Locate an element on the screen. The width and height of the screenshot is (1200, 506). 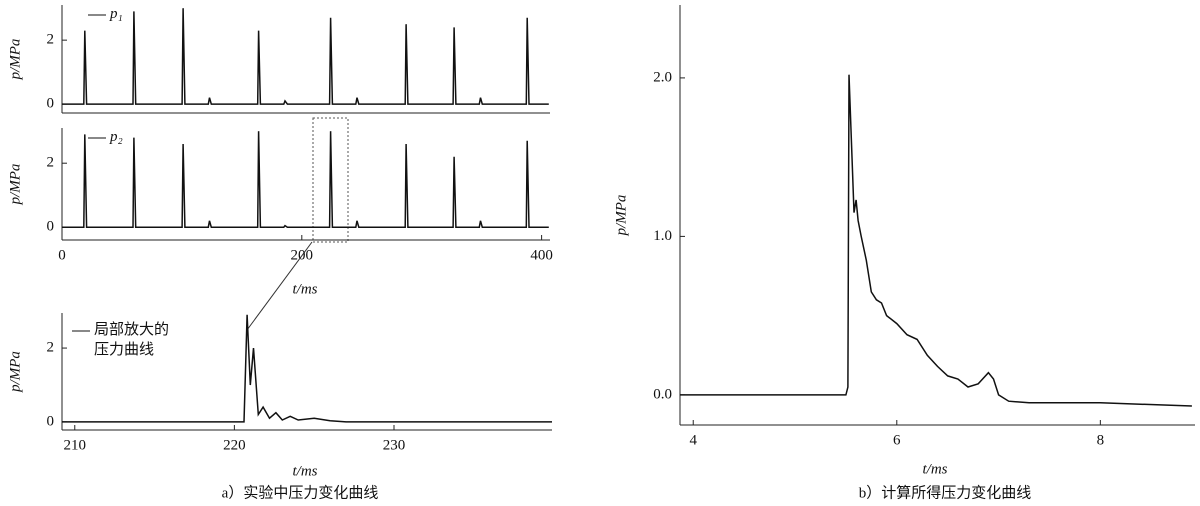
caption: a）实验中压力变化曲线 is located at coordinates (300, 492).